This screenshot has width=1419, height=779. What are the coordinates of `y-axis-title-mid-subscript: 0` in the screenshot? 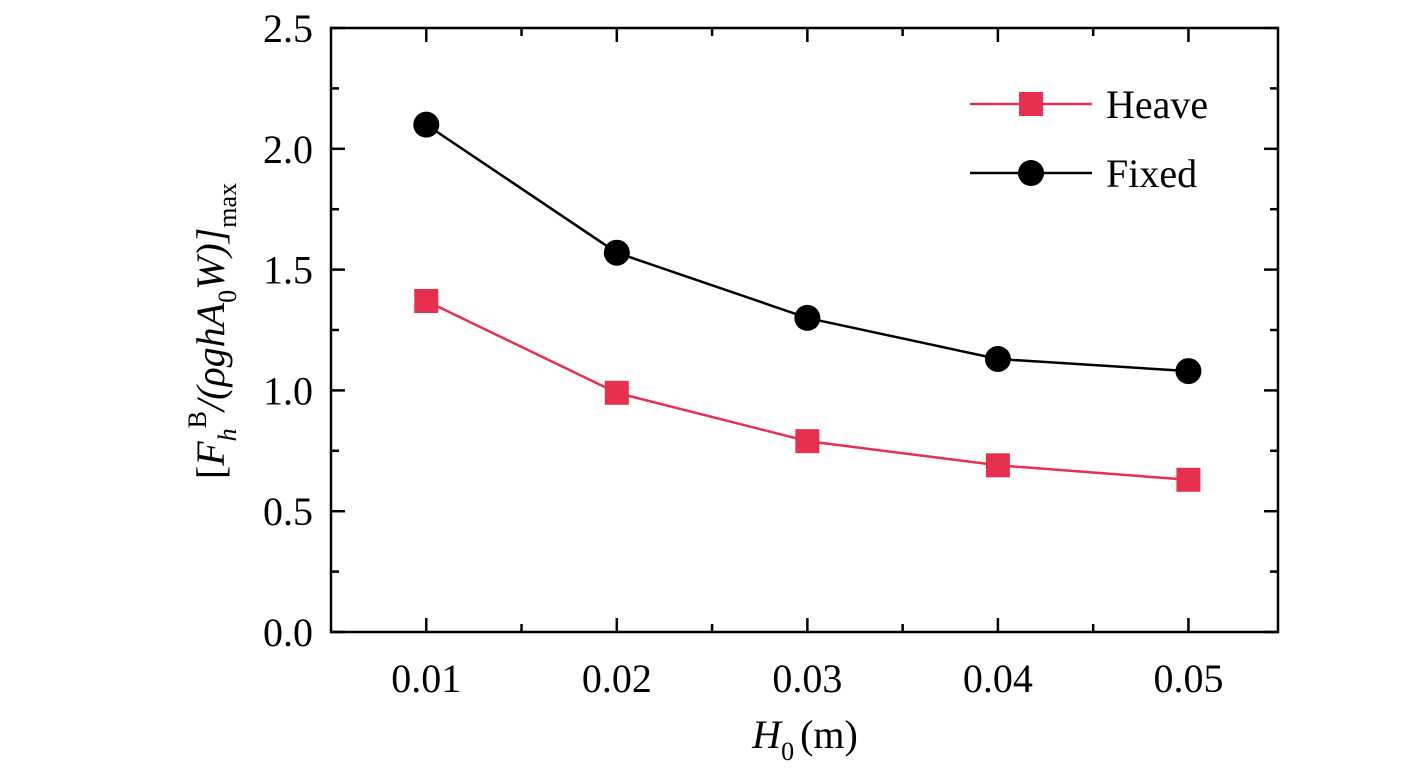 It's located at (227, 296).